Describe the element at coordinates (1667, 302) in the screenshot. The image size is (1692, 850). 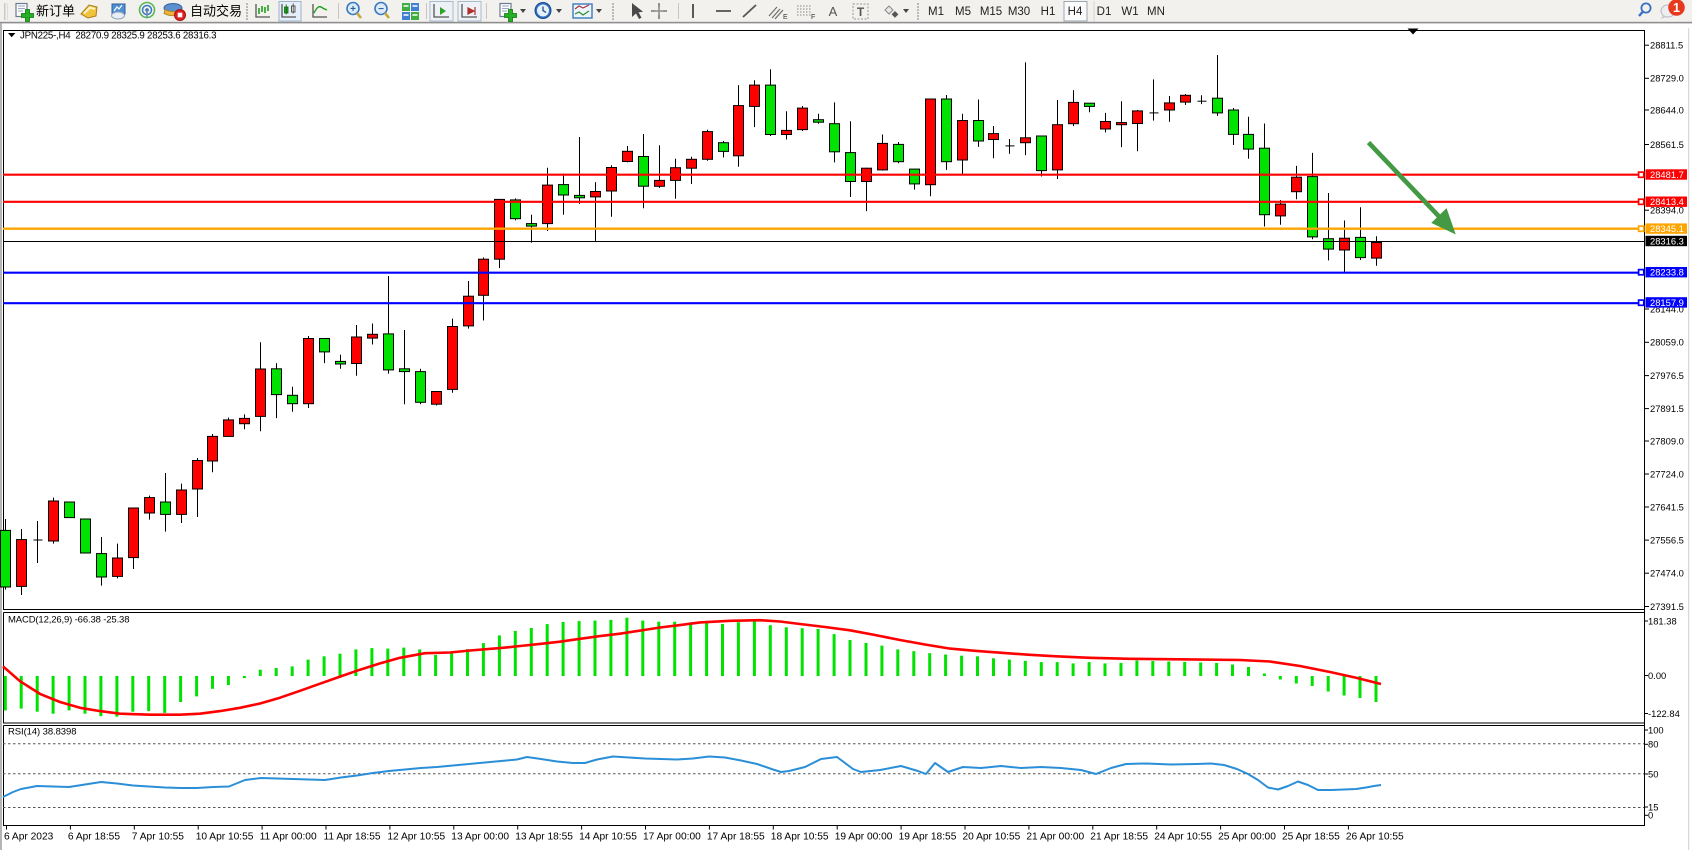
I see `svg-text: 28157.9` at that location.